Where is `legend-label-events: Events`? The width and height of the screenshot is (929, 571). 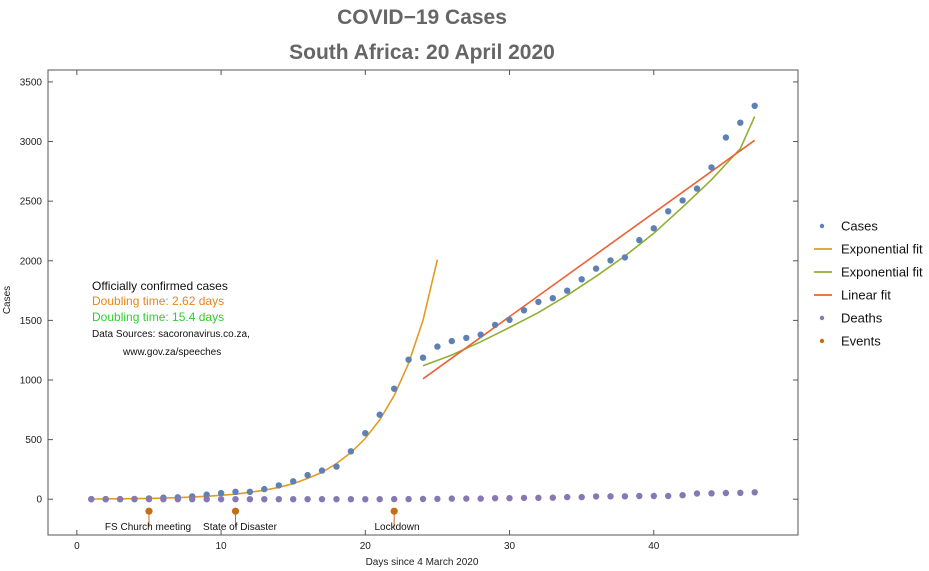 legend-label-events: Events is located at coordinates (861, 341).